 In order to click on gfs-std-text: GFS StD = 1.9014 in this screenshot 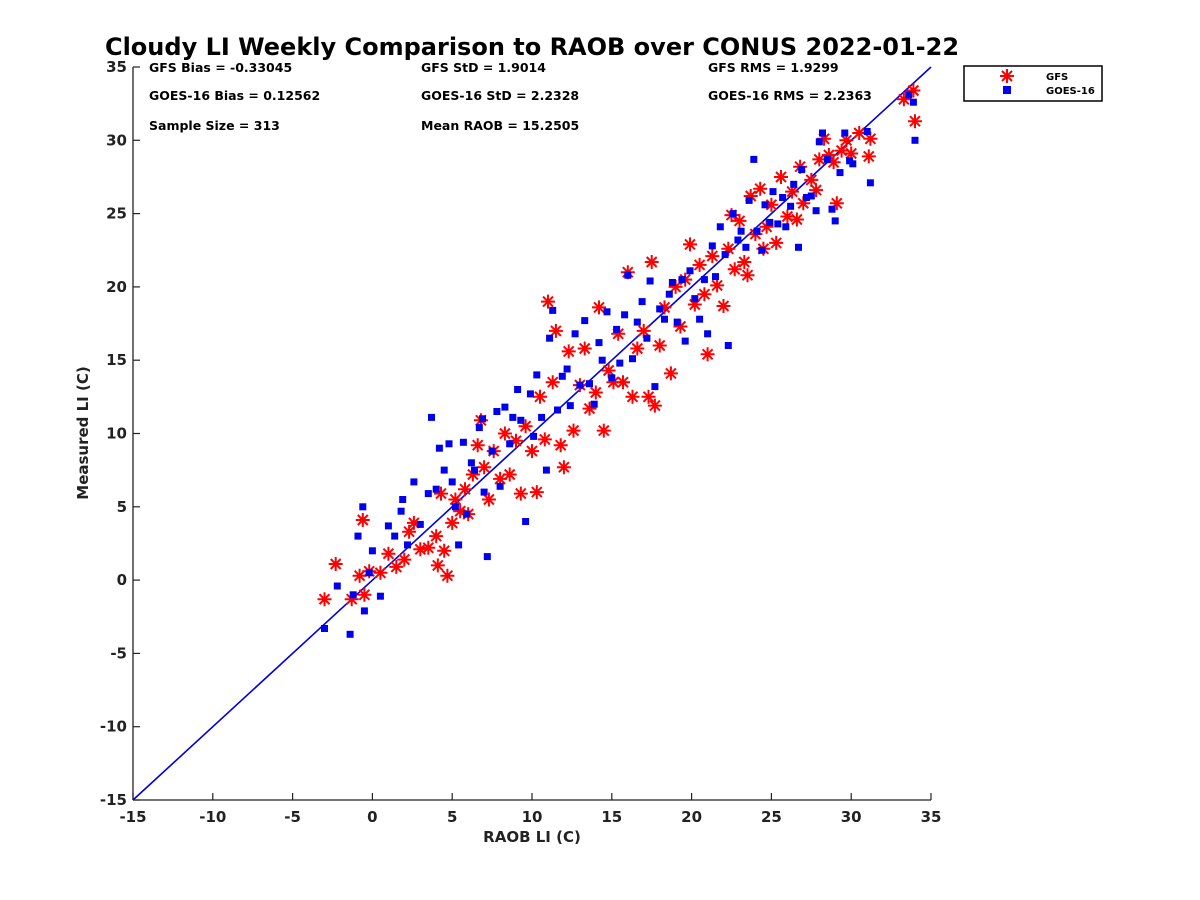, I will do `click(483, 67)`.